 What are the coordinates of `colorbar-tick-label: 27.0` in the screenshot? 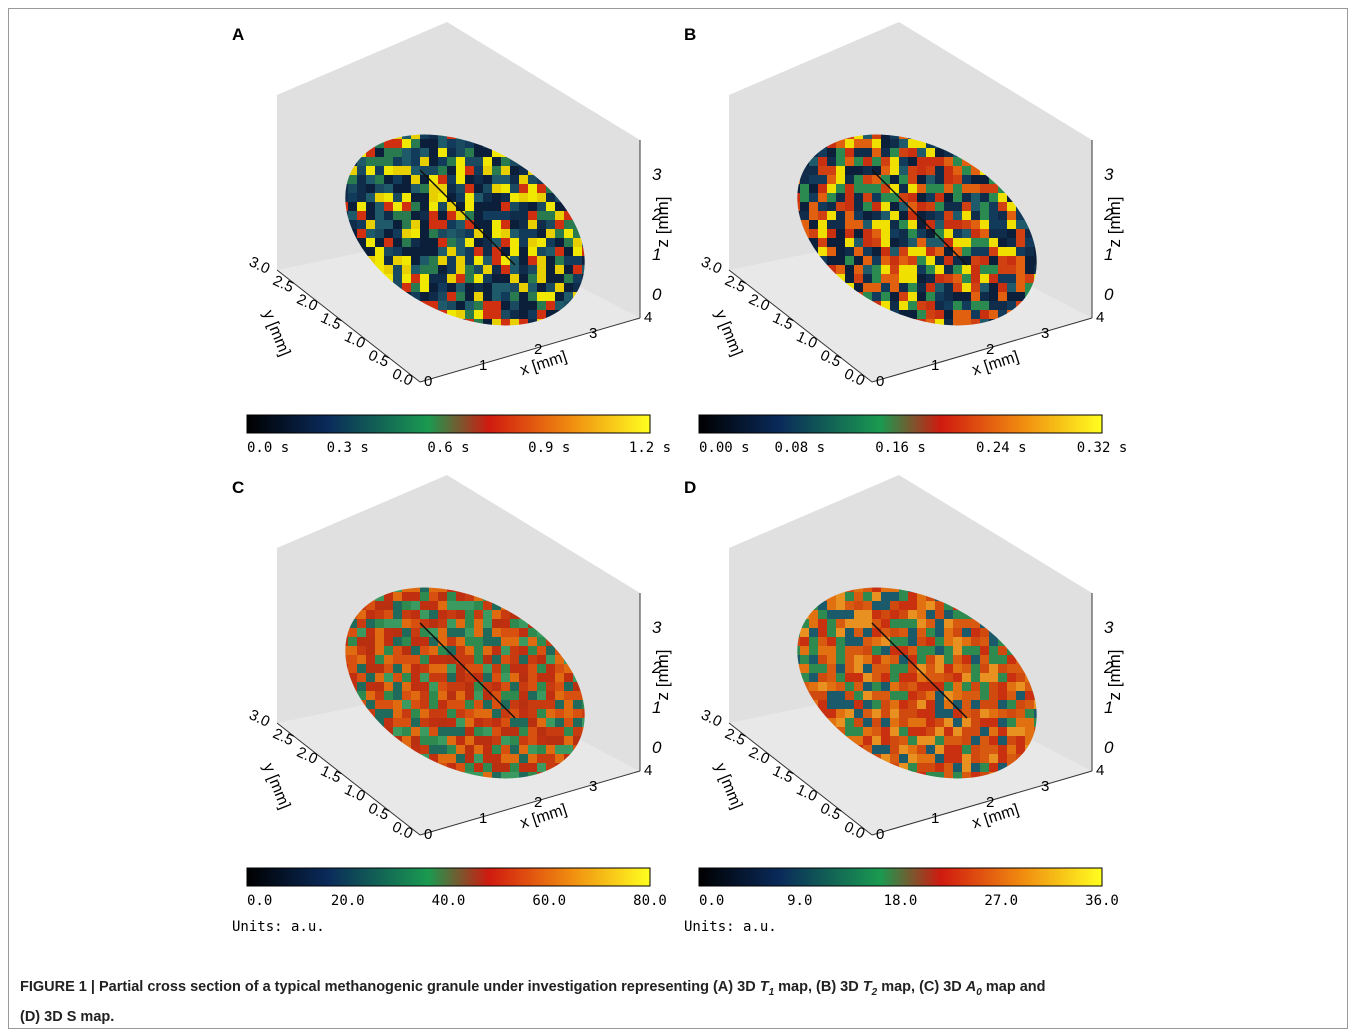 It's located at (1001, 901).